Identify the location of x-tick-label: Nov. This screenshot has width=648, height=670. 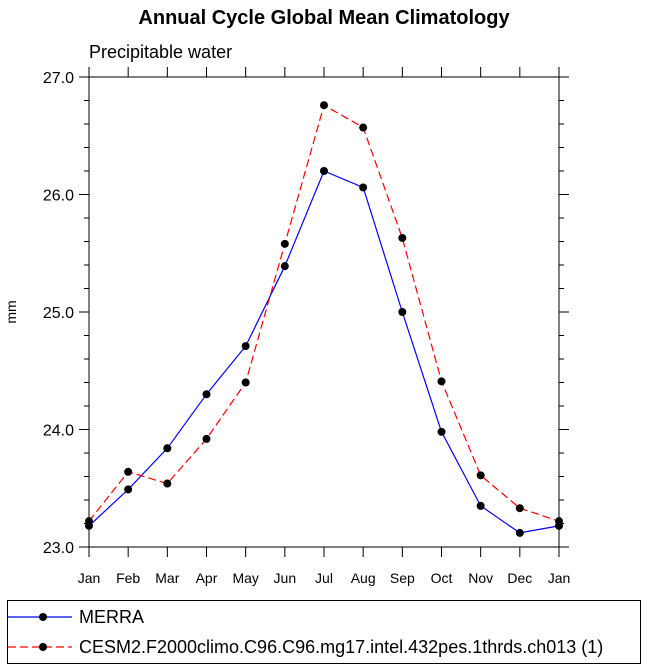
(480, 578).